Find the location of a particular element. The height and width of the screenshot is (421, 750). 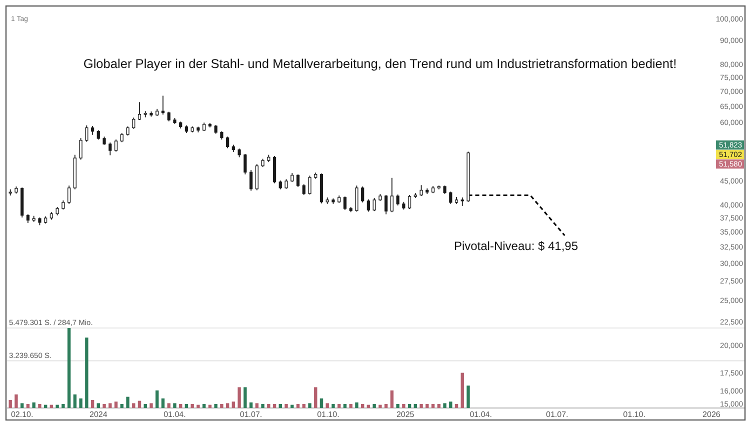

annotation: Pivotal-Niveau: $ 41,95 is located at coordinates (516, 246).